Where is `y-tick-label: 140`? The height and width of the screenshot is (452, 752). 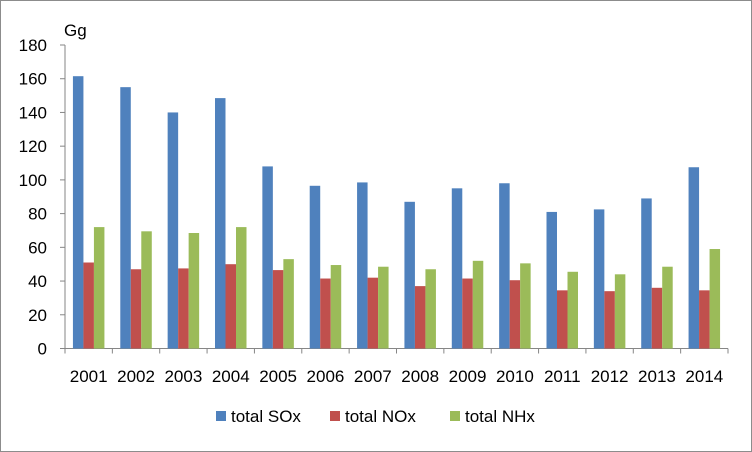 y-tick-label: 140 is located at coordinates (33, 112).